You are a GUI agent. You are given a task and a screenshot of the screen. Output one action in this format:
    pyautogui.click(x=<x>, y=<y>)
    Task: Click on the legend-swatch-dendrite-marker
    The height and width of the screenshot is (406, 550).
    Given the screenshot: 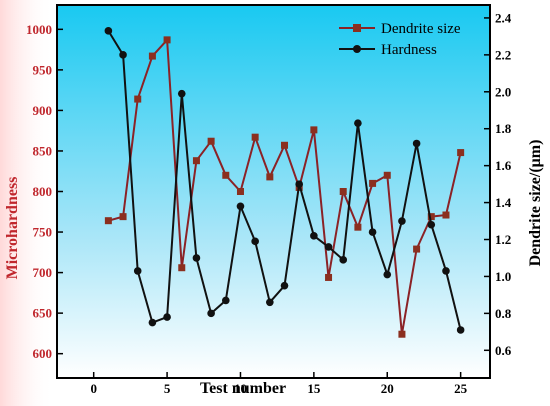 What is the action you would take?
    pyautogui.click(x=357, y=28)
    